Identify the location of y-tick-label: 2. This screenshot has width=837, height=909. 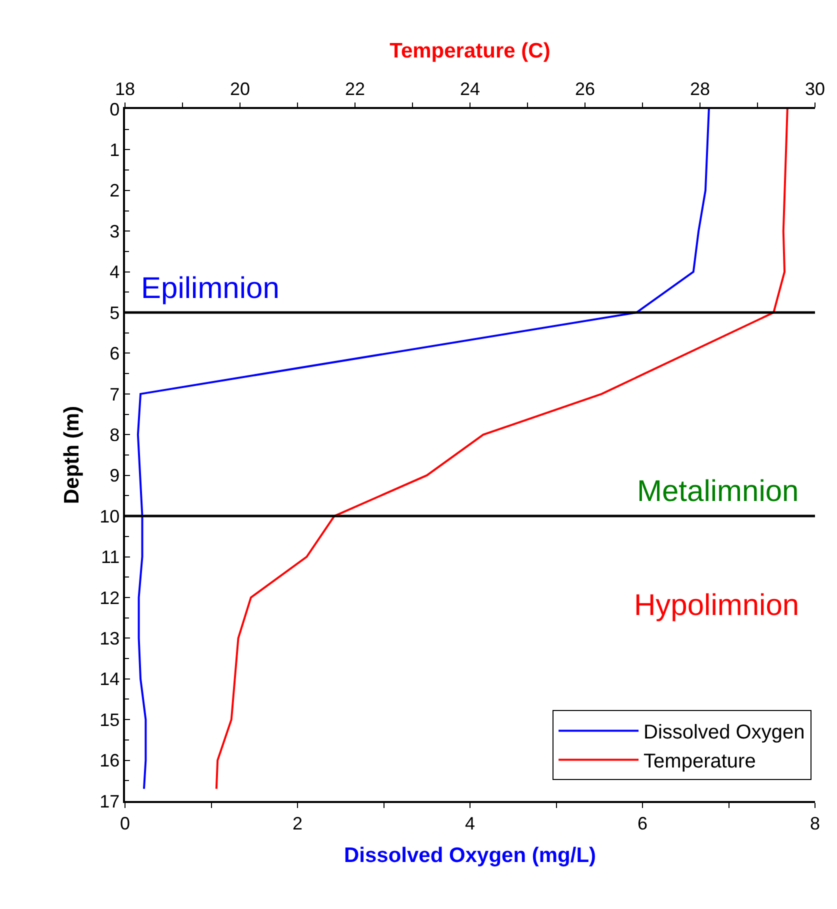
(115, 190).